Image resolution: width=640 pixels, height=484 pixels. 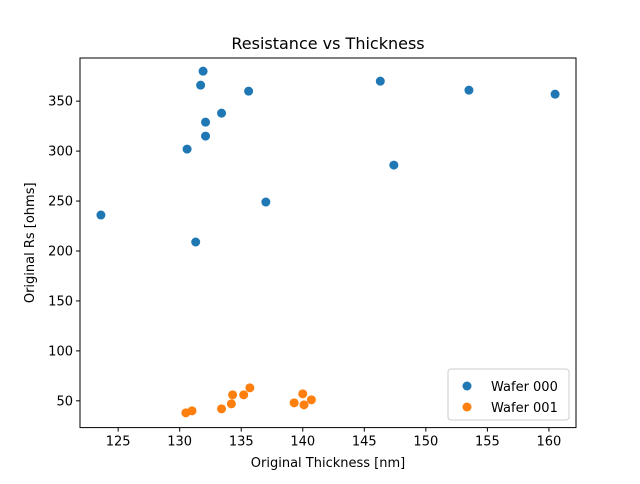 What do you see at coordinates (60, 301) in the screenshot?
I see `y-tick-label: 150` at bounding box center [60, 301].